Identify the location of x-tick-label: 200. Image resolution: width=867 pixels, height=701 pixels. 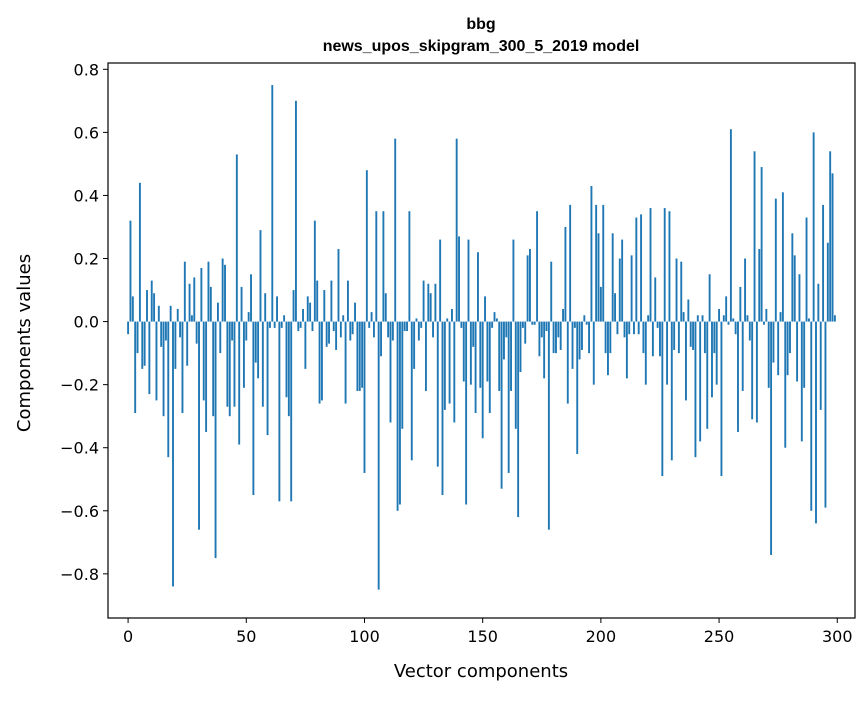
(601, 636).